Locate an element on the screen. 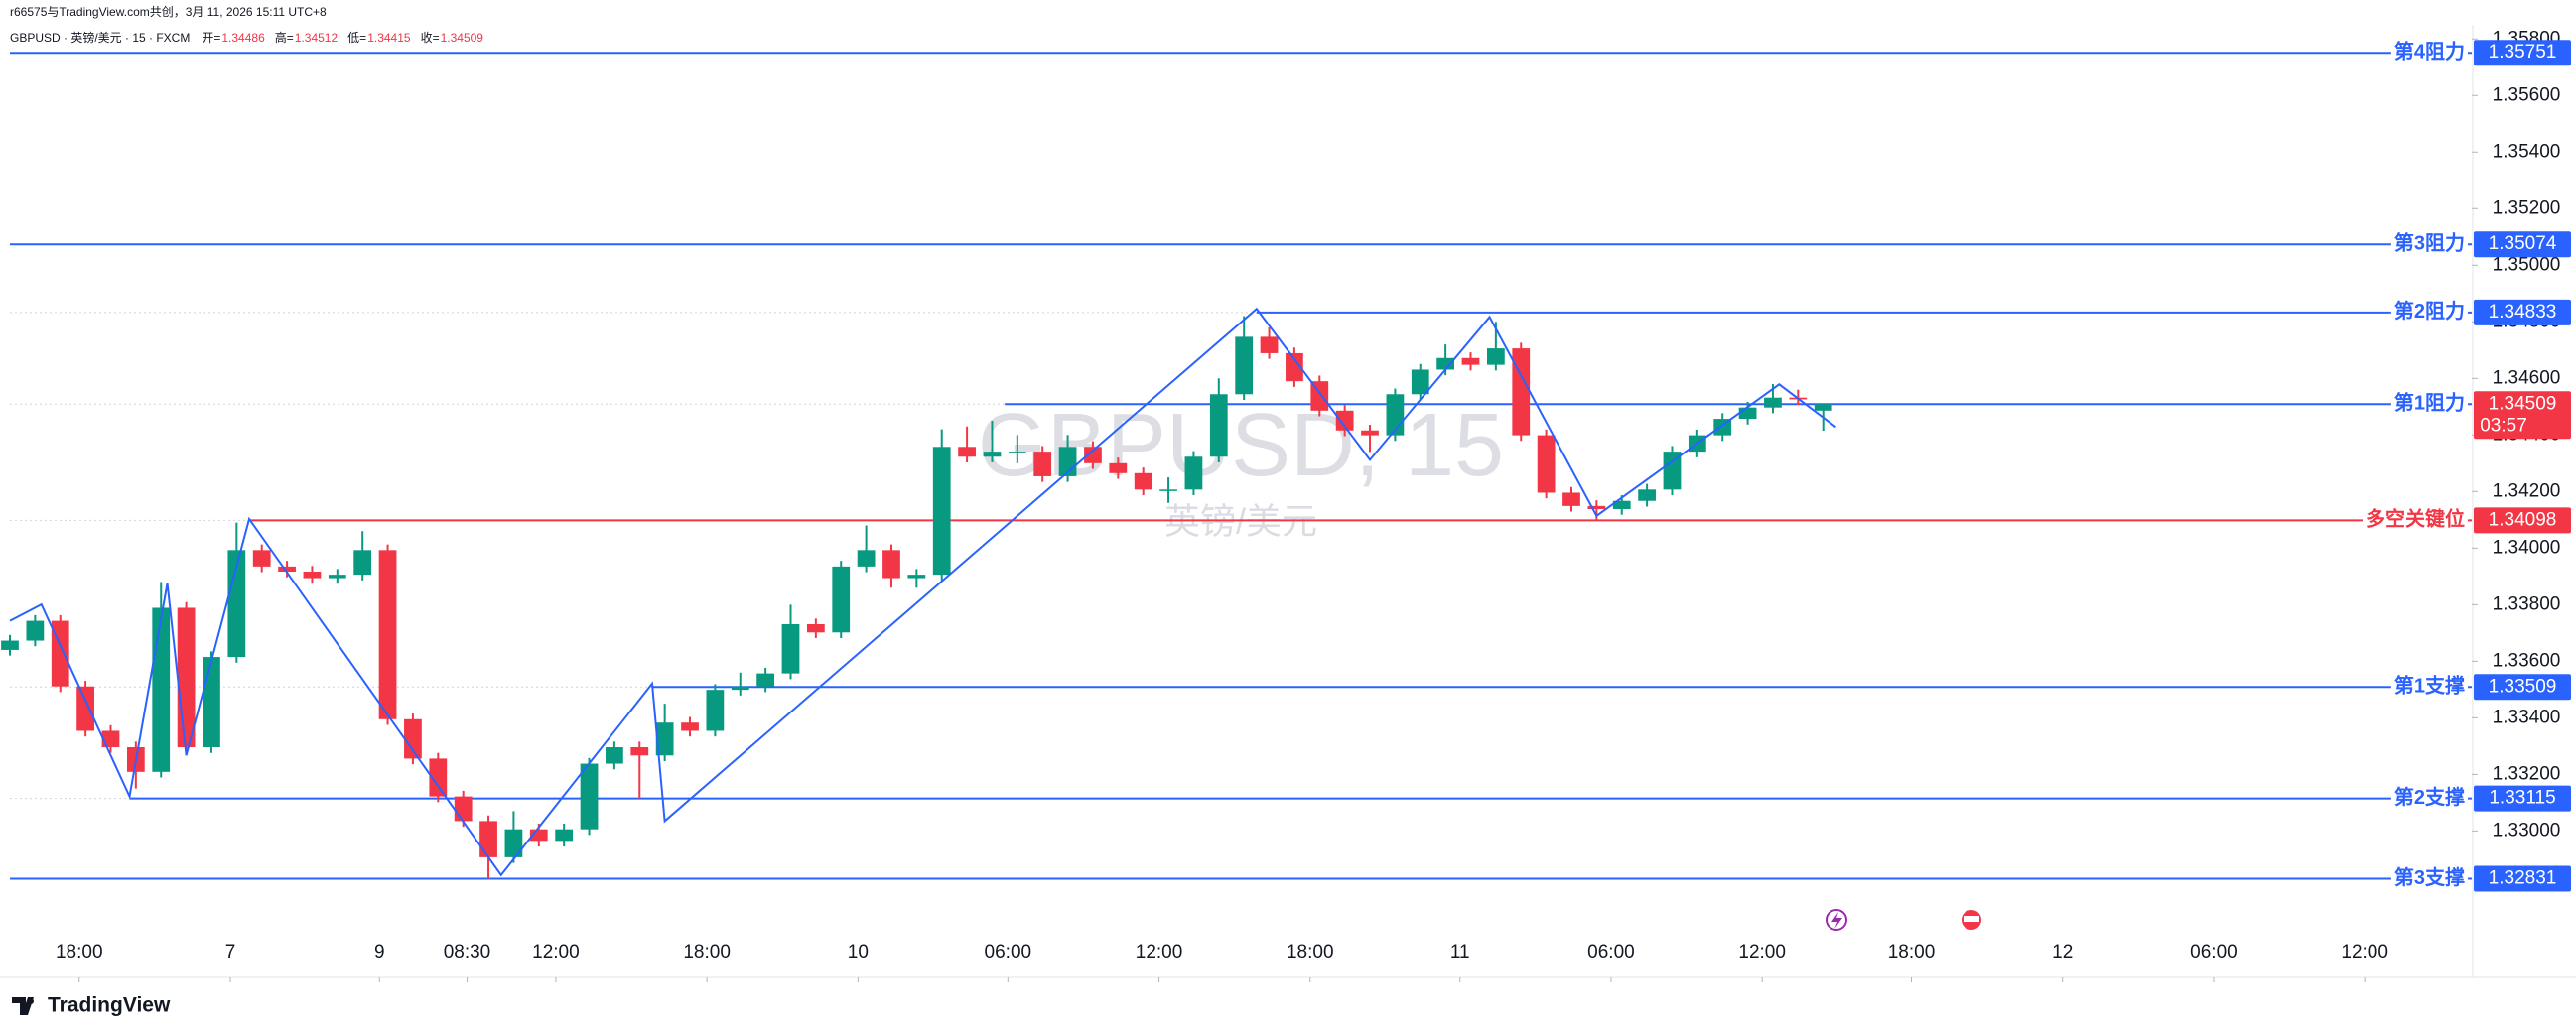 This screenshot has height=1036, width=2576. watermark: GBPUSD, 15 is located at coordinates (1241, 446).